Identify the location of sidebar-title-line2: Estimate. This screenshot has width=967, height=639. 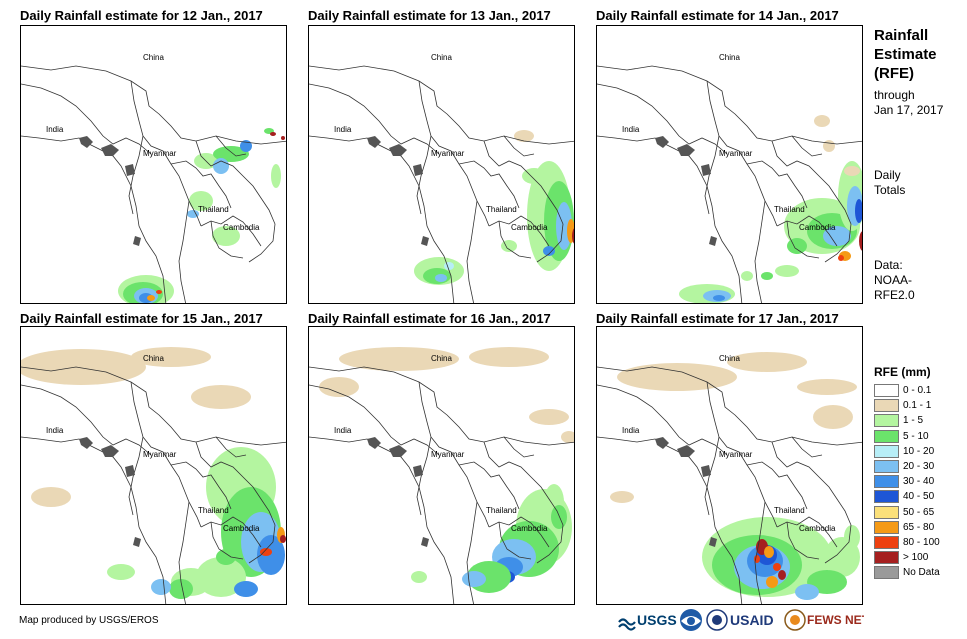
(905, 54).